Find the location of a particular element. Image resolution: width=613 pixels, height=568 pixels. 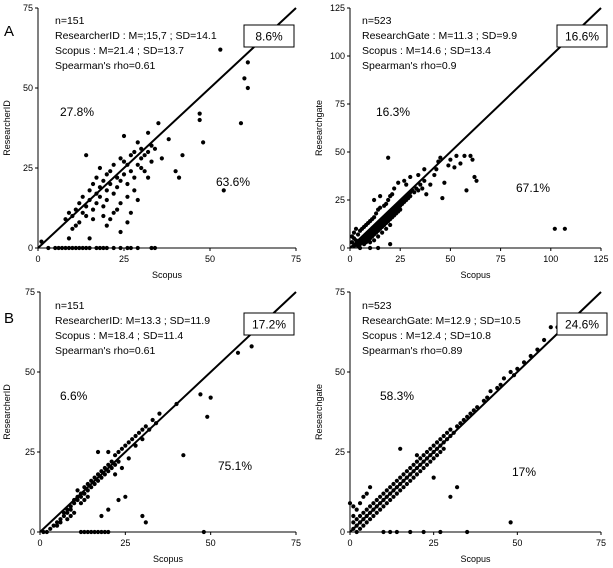

boxed-percent-label: 16.6% is located at coordinates (582, 37).